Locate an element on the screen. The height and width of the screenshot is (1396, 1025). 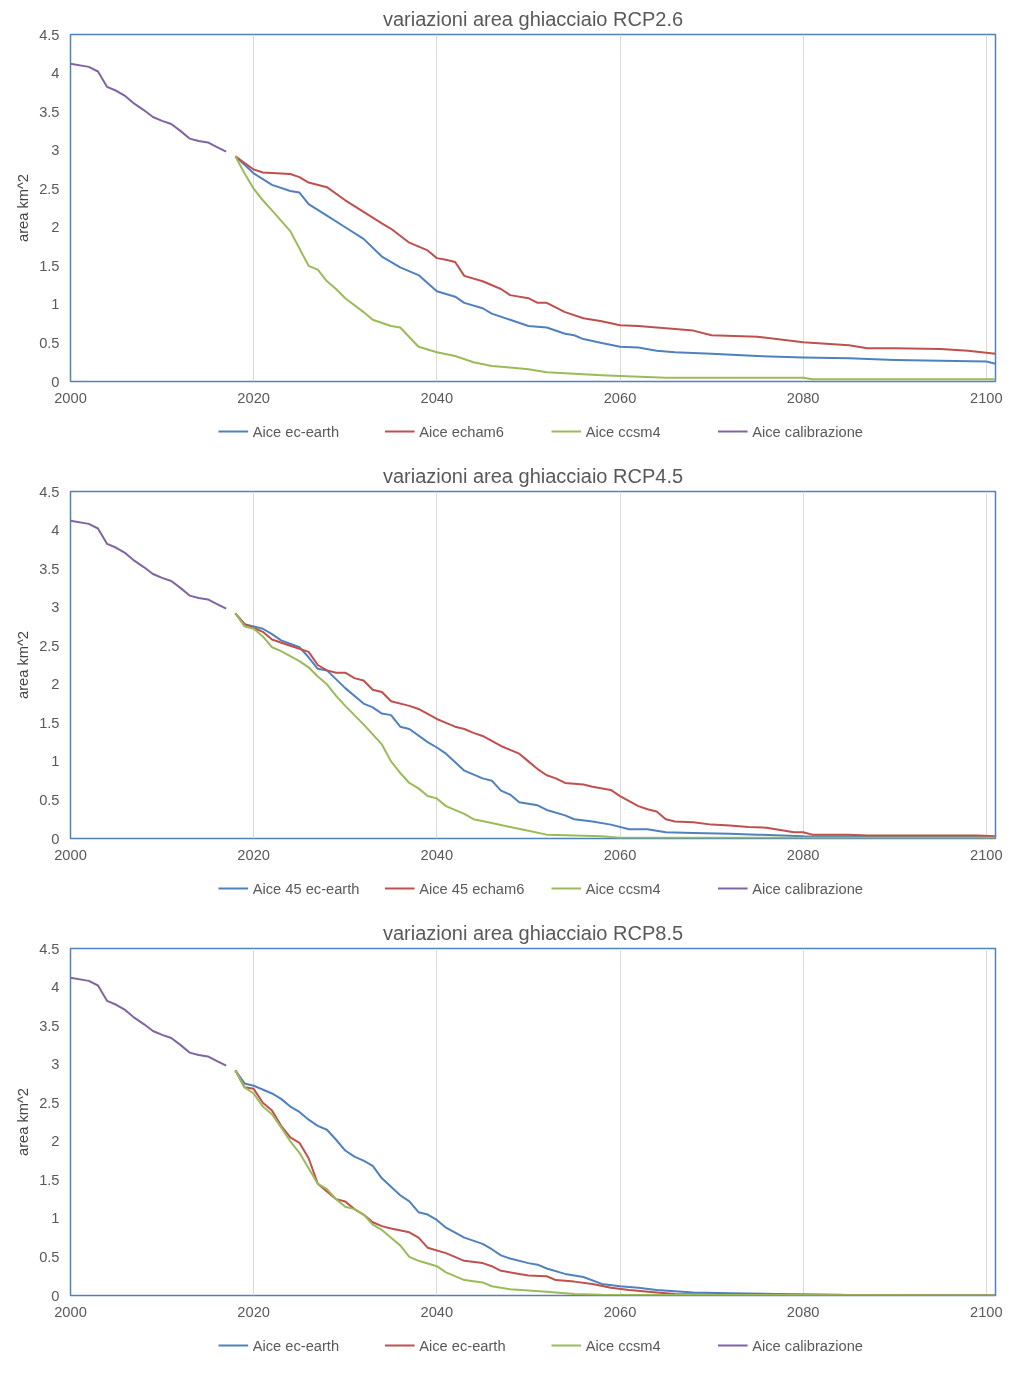
chart-title: variazioni area ghiacciaio RCP8.5 is located at coordinates (533, 932).